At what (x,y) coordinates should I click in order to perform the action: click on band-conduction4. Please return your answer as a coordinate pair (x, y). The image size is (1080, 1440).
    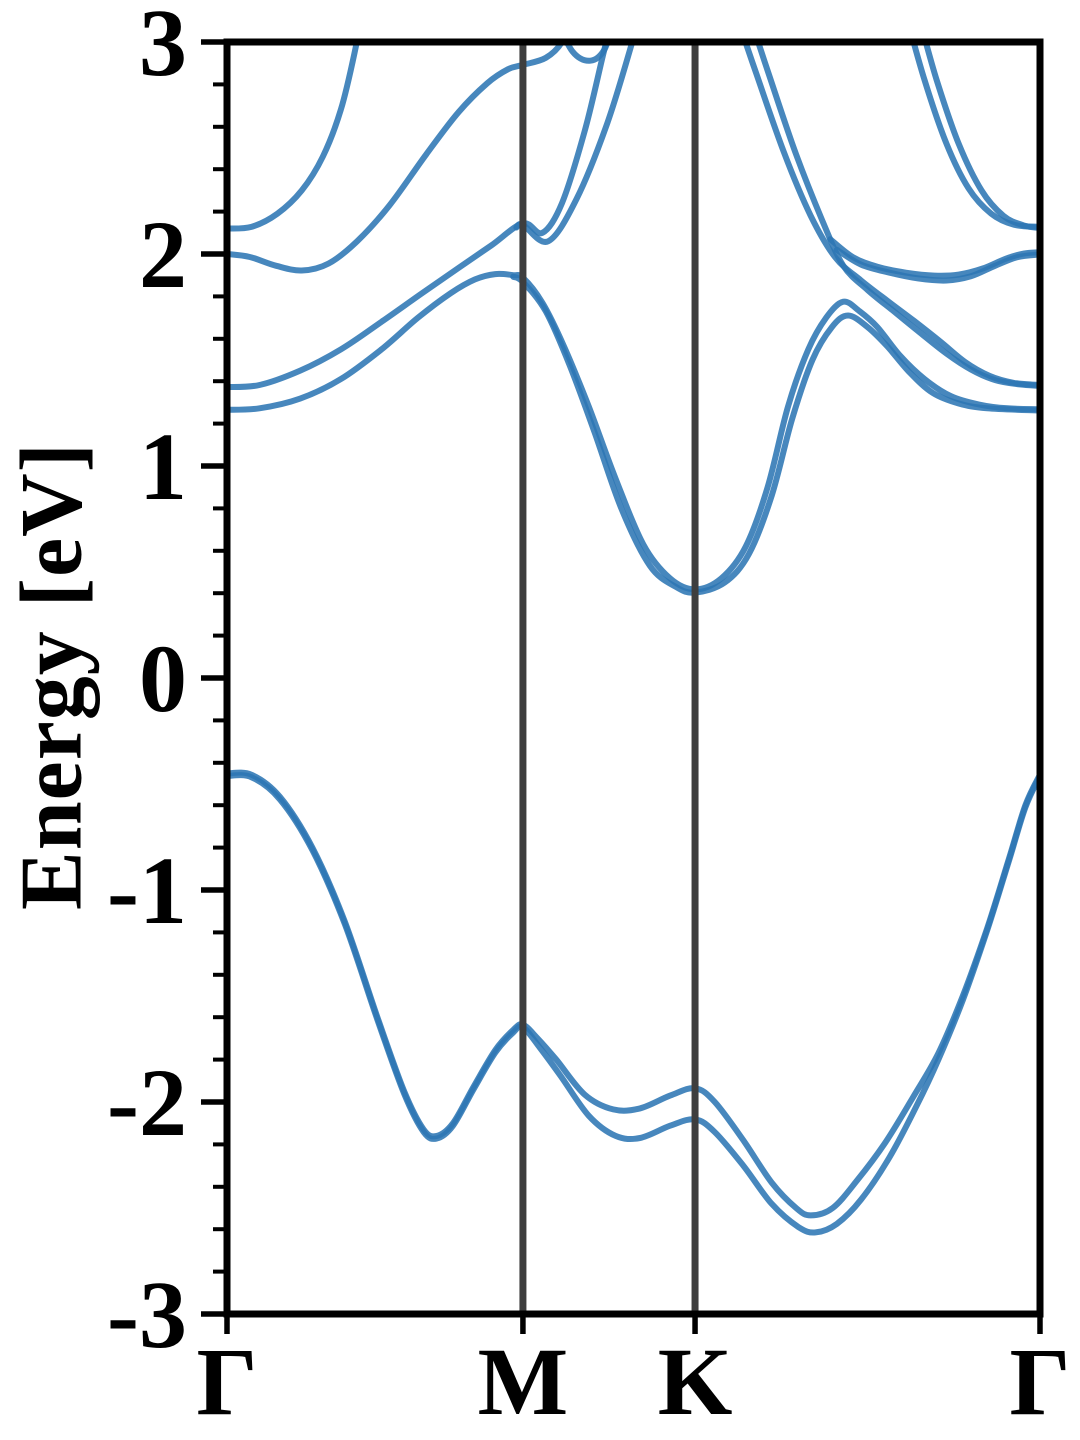
    Looking at the image, I should click on (293, 137).